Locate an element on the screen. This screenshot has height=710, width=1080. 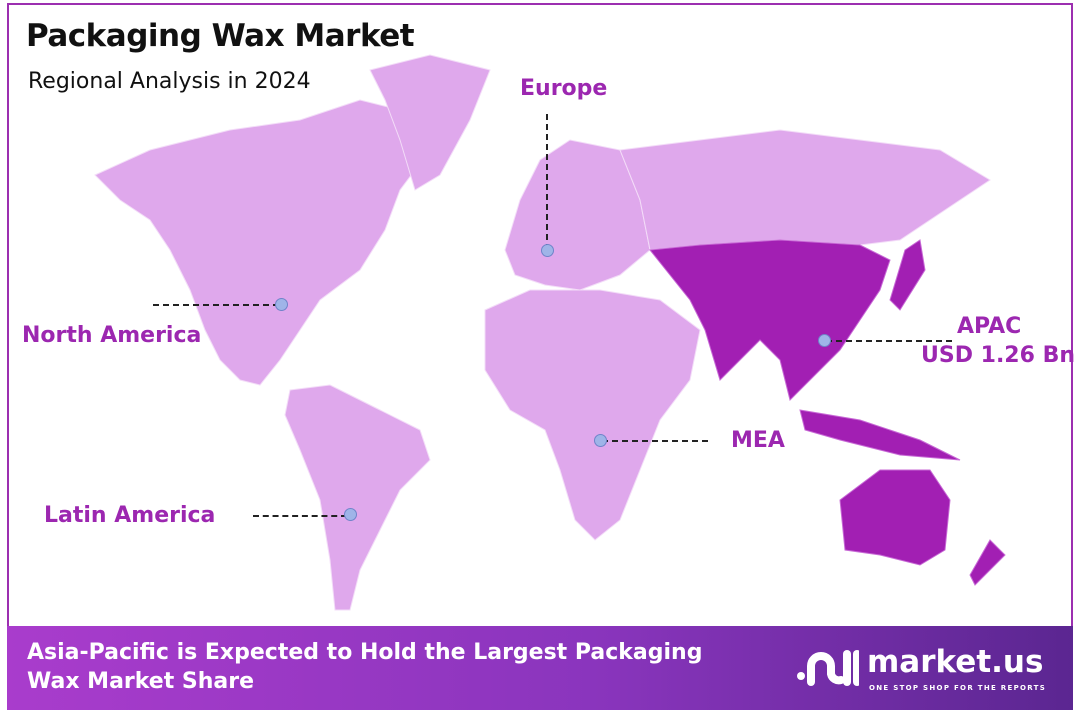
region-apac is located at coordinates (770, 320).